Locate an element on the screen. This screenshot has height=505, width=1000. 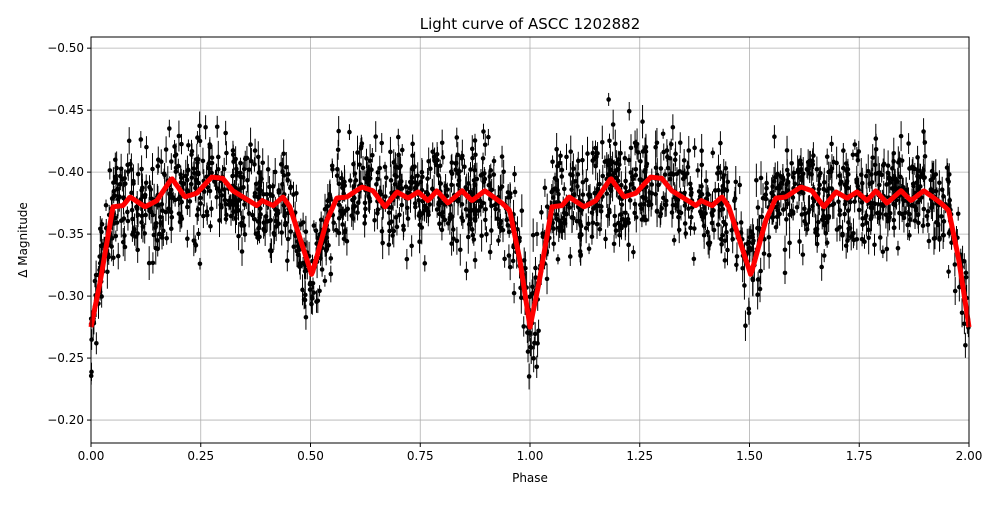
y-tick-label: −0.20 is located at coordinates (65, 420).